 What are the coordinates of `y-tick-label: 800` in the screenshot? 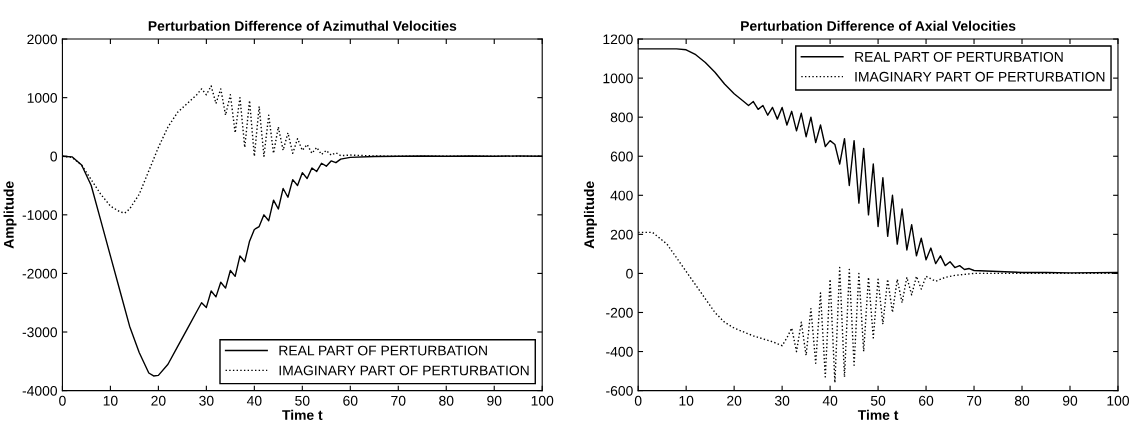 It's located at (621, 117).